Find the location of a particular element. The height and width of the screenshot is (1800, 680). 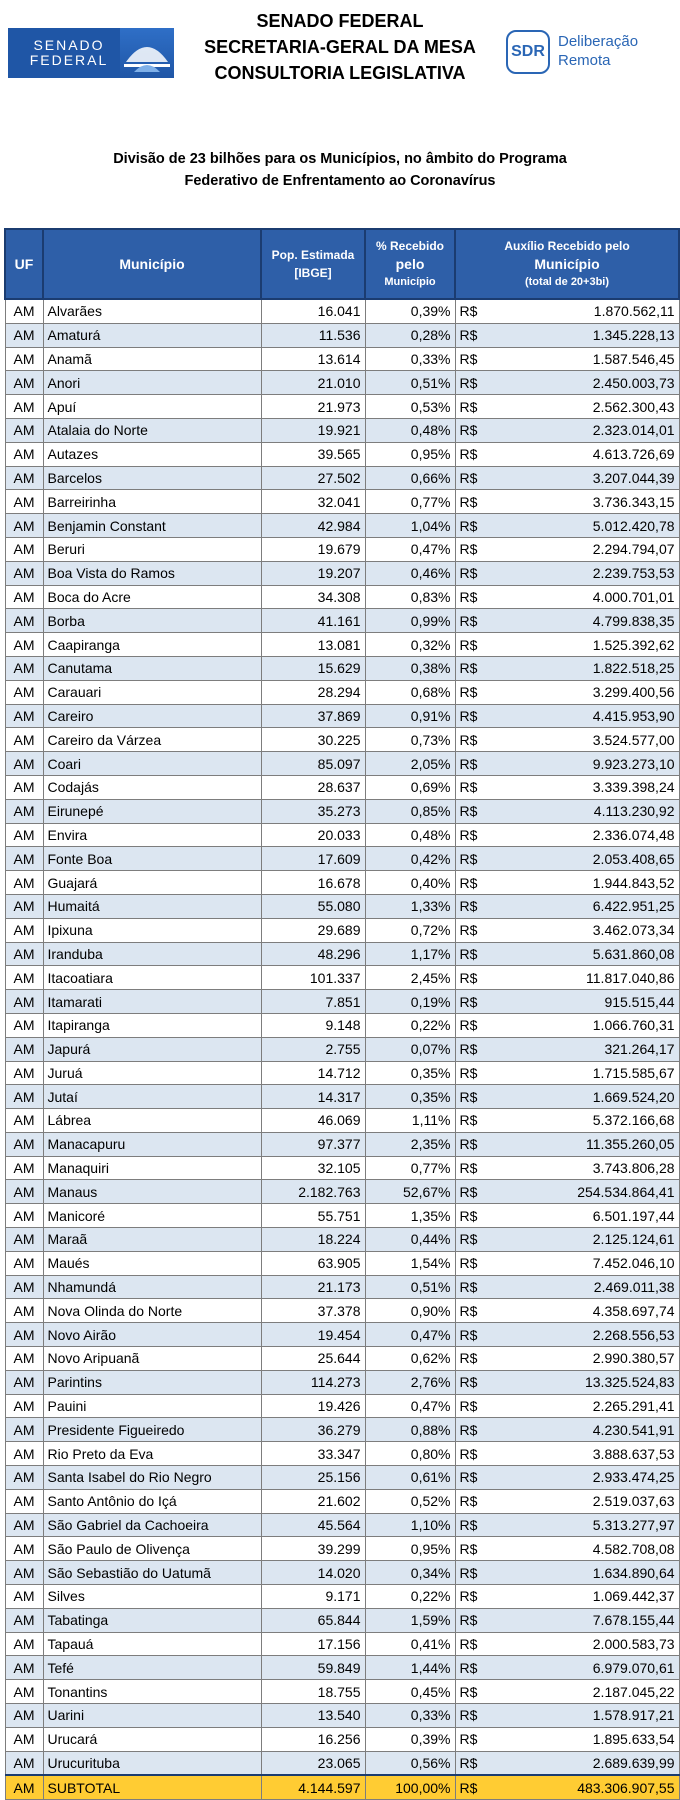

cell-valor: 1.587.546,45 is located at coordinates (581, 359).